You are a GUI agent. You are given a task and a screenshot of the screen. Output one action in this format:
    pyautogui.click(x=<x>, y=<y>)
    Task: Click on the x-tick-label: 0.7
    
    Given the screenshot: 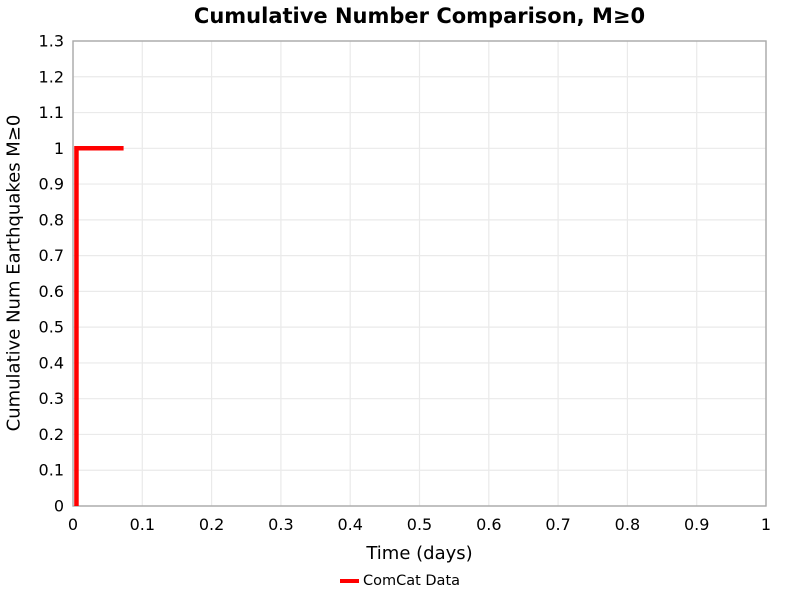 What is the action you would take?
    pyautogui.click(x=557, y=524)
    